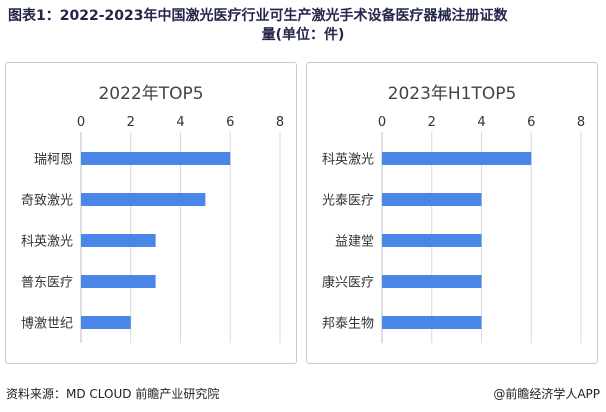 Image resolution: width=606 pixels, height=412 pixels. What do you see at coordinates (452, 94) in the screenshot?
I see `panel-title: 2023年H1TOP5` at bounding box center [452, 94].